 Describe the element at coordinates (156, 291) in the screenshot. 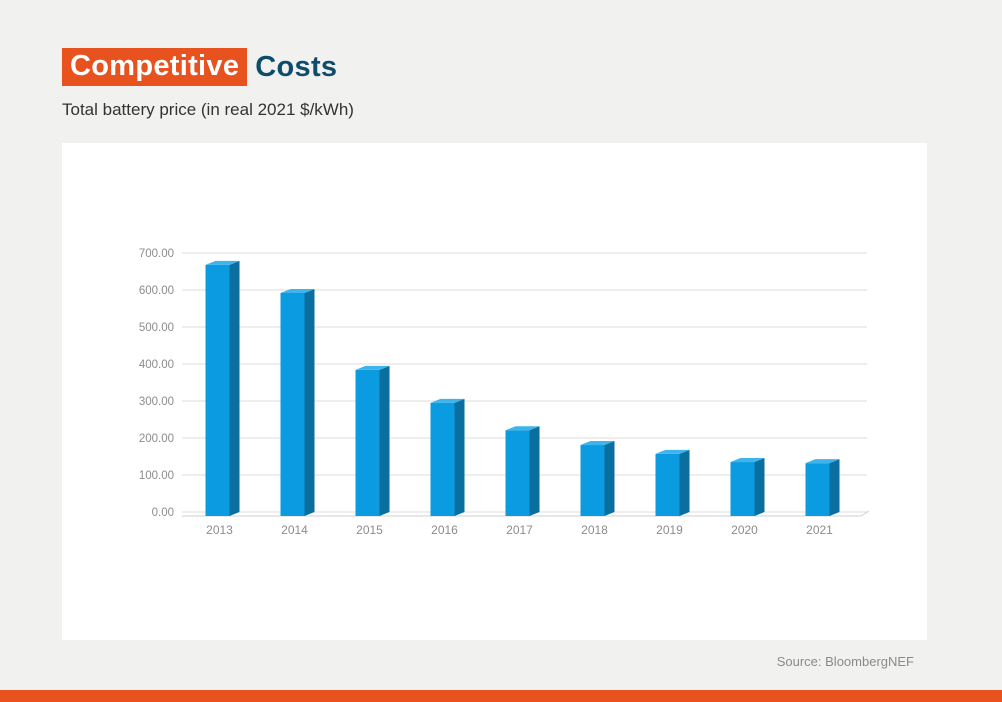

I see `y-tick-label: 600.00` at that location.